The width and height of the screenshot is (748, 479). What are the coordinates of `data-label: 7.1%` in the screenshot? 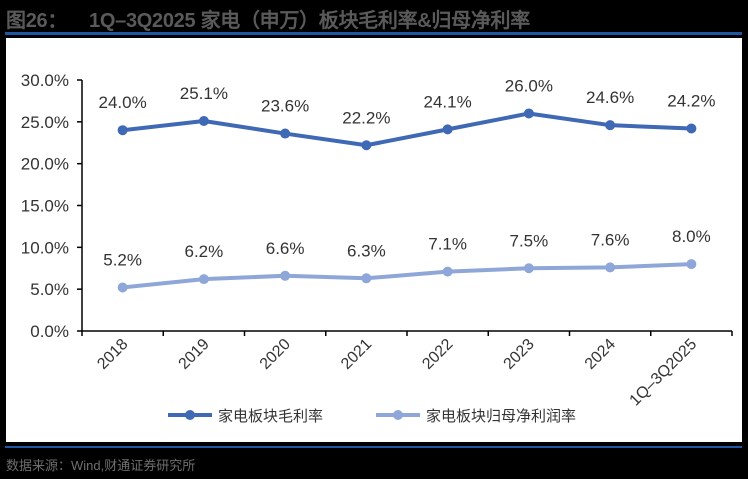 It's located at (447, 244).